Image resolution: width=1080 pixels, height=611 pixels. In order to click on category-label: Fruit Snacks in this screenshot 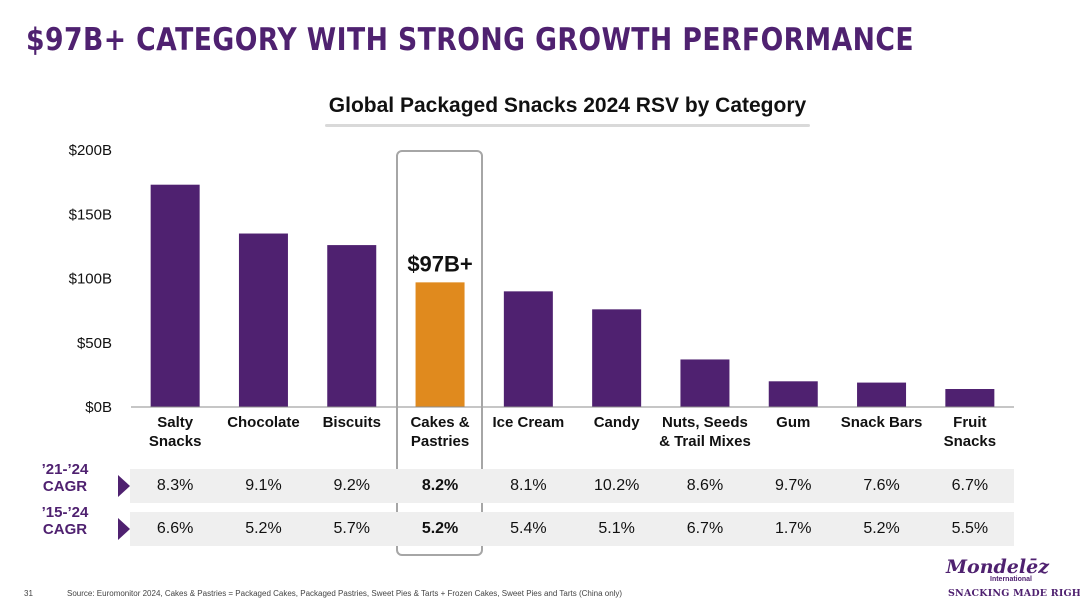, I will do `click(970, 432)`.